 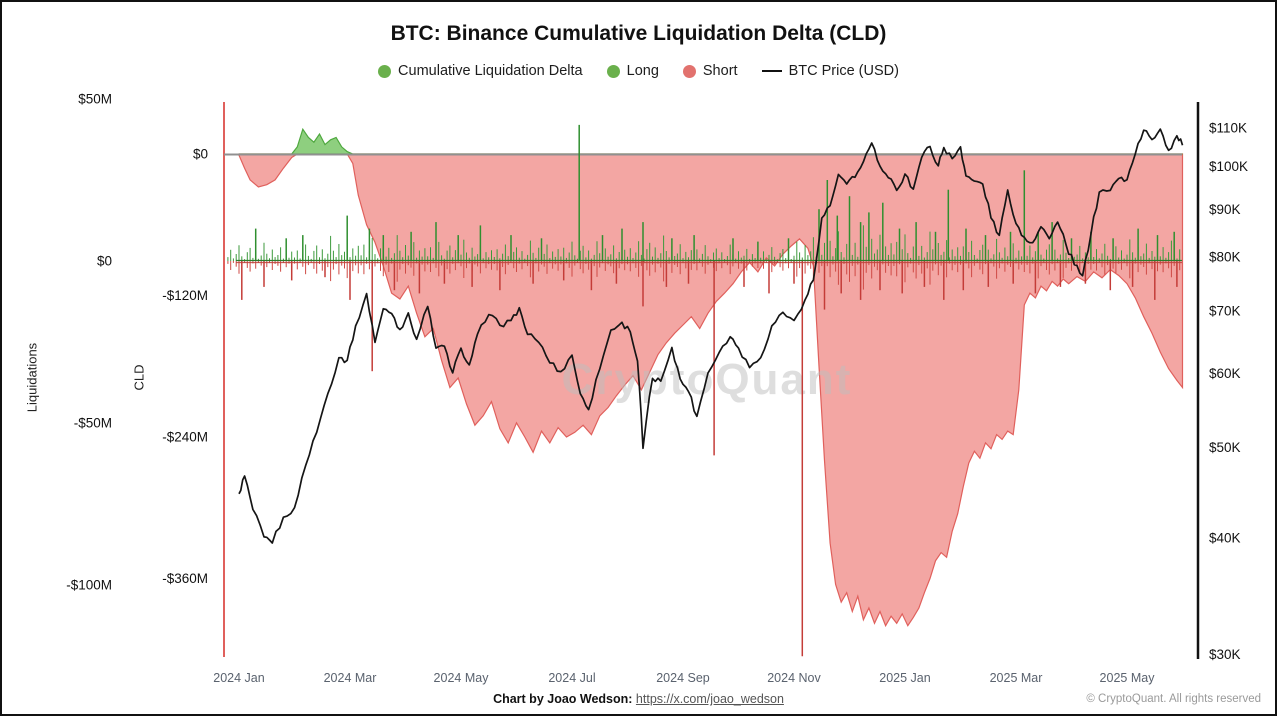 What do you see at coordinates (1173, 699) in the screenshot?
I see `copyright-notice: © CryptoQuant. All rights reserved` at bounding box center [1173, 699].